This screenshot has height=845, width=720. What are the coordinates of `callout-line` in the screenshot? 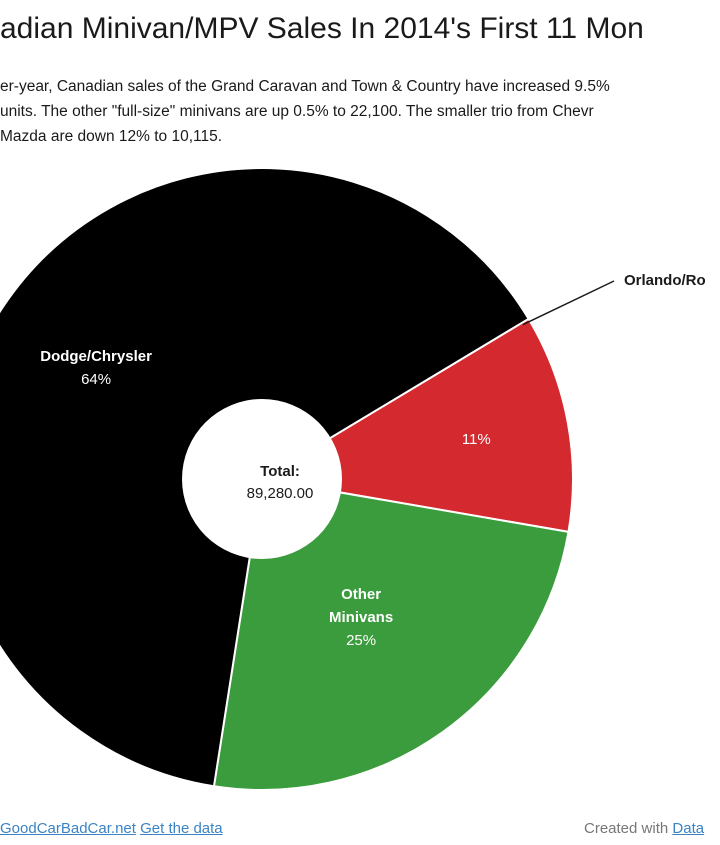 It's located at (568, 303).